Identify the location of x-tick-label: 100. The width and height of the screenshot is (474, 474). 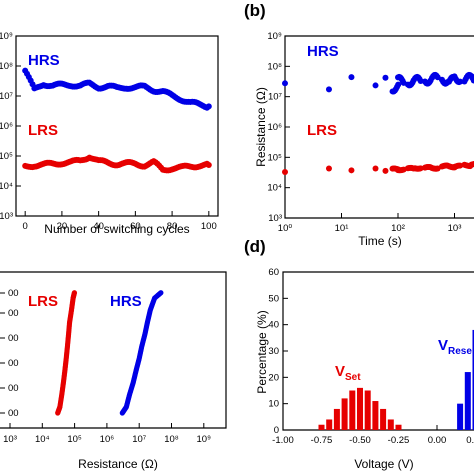
(209, 226).